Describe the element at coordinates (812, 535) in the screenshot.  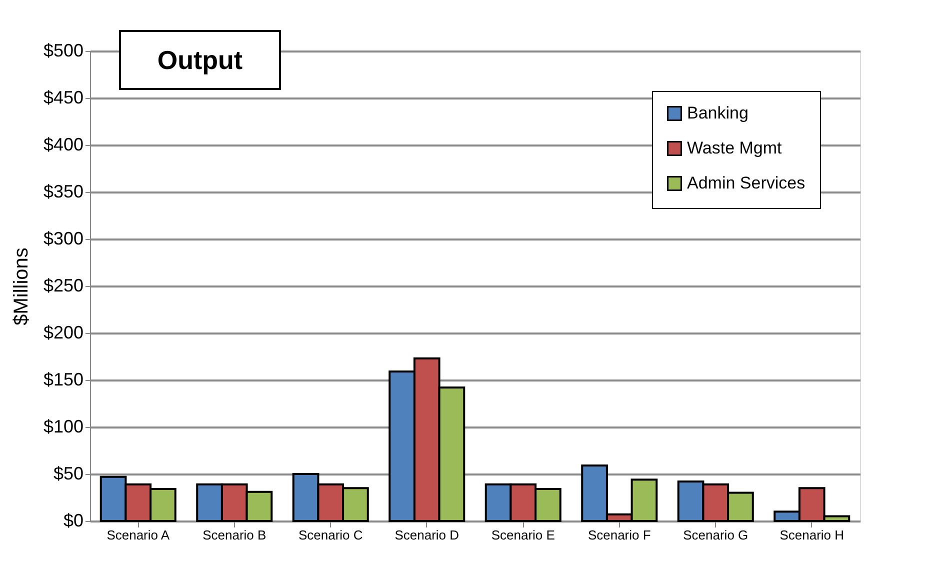
I see `x-tick-label: Scenario H` at that location.